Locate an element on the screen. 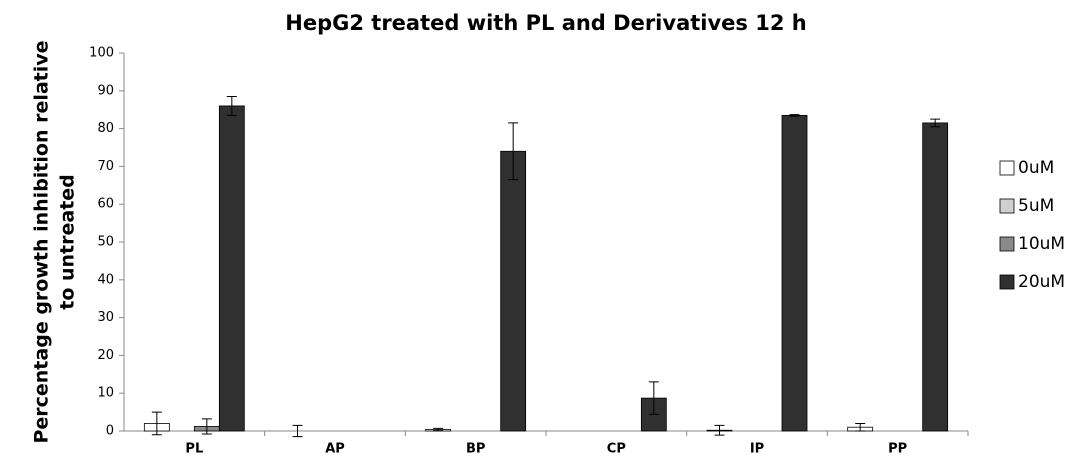  y-tick-label: 70 is located at coordinates (105, 166).